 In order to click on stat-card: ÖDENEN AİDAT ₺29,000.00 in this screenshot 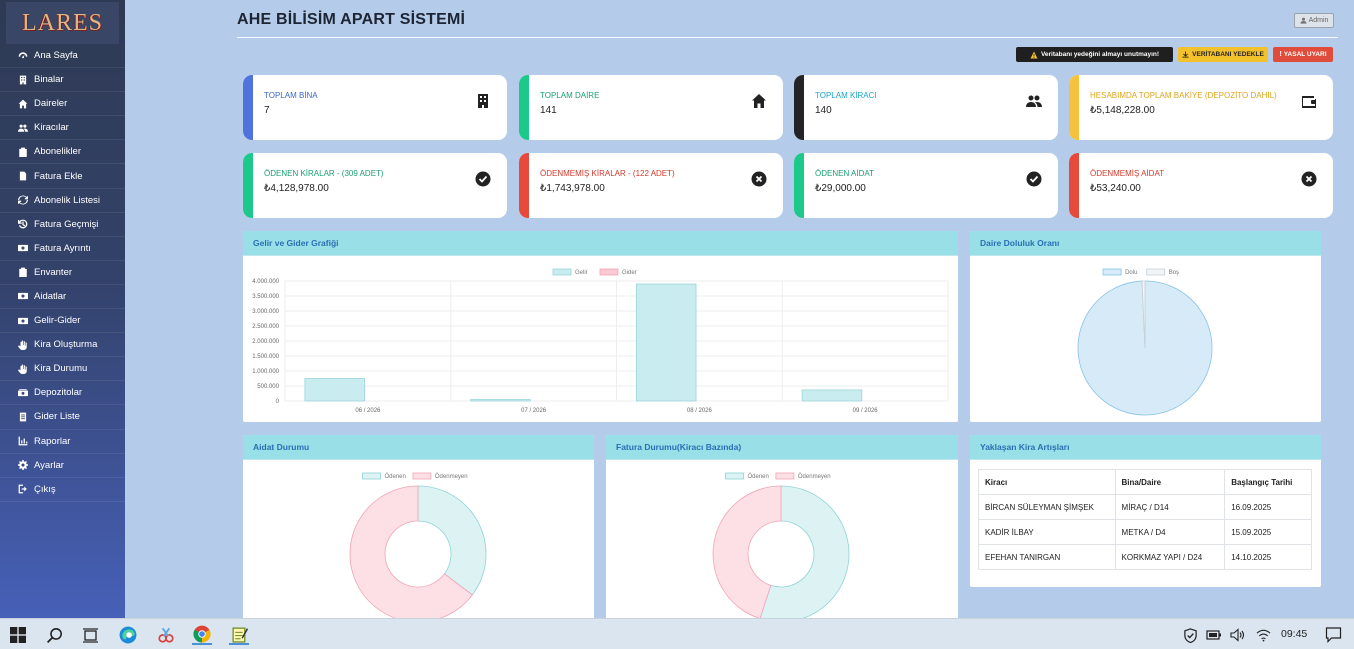, I will do `click(926, 185)`.